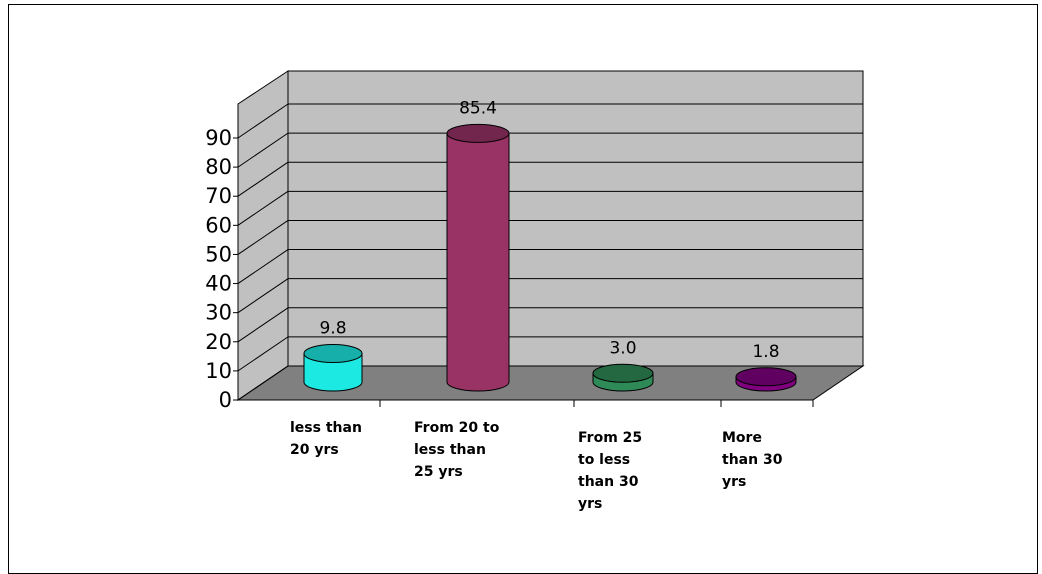 The width and height of the screenshot is (1042, 574). Describe the element at coordinates (218, 196) in the screenshot. I see `y-tick-label: 70` at that location.